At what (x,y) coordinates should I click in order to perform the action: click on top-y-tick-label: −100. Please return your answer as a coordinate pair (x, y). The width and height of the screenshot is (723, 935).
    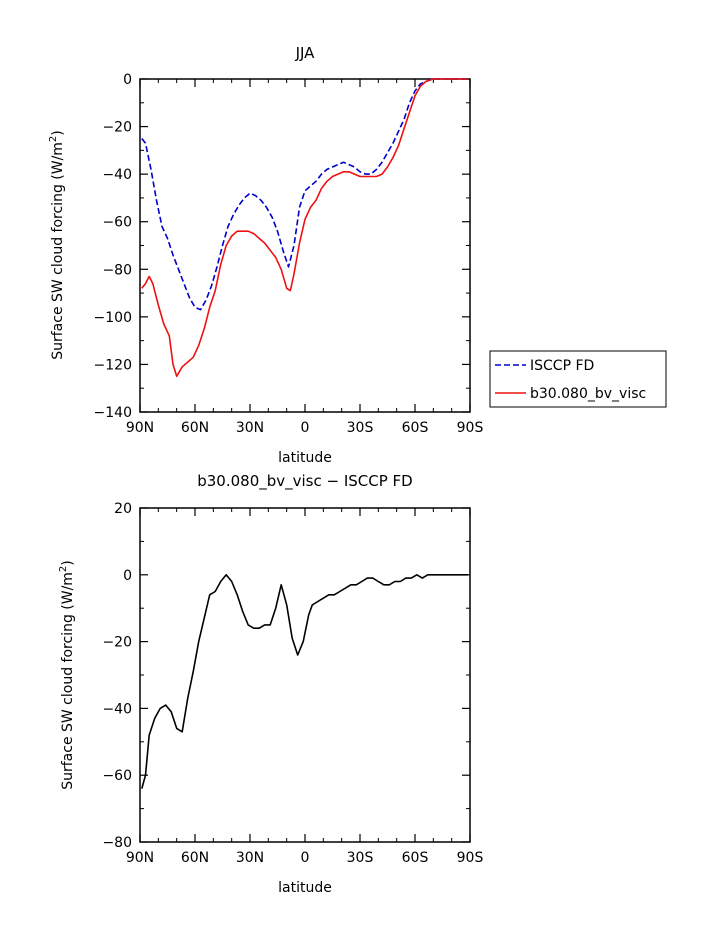
    Looking at the image, I should click on (113, 318).